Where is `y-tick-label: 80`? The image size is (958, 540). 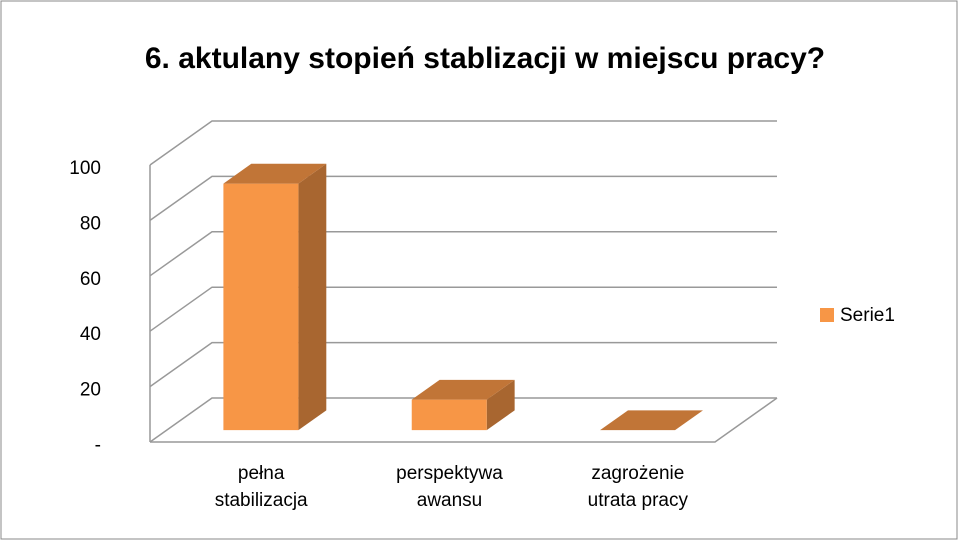
y-tick-label: 80 is located at coordinates (90, 223).